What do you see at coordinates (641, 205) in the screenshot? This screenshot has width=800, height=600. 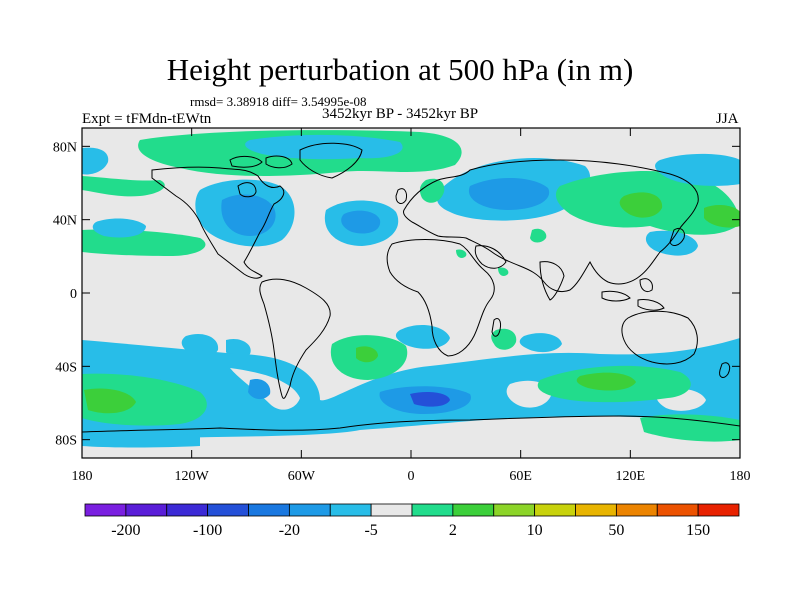 I see `contour-yellowgreen-asia` at bounding box center [641, 205].